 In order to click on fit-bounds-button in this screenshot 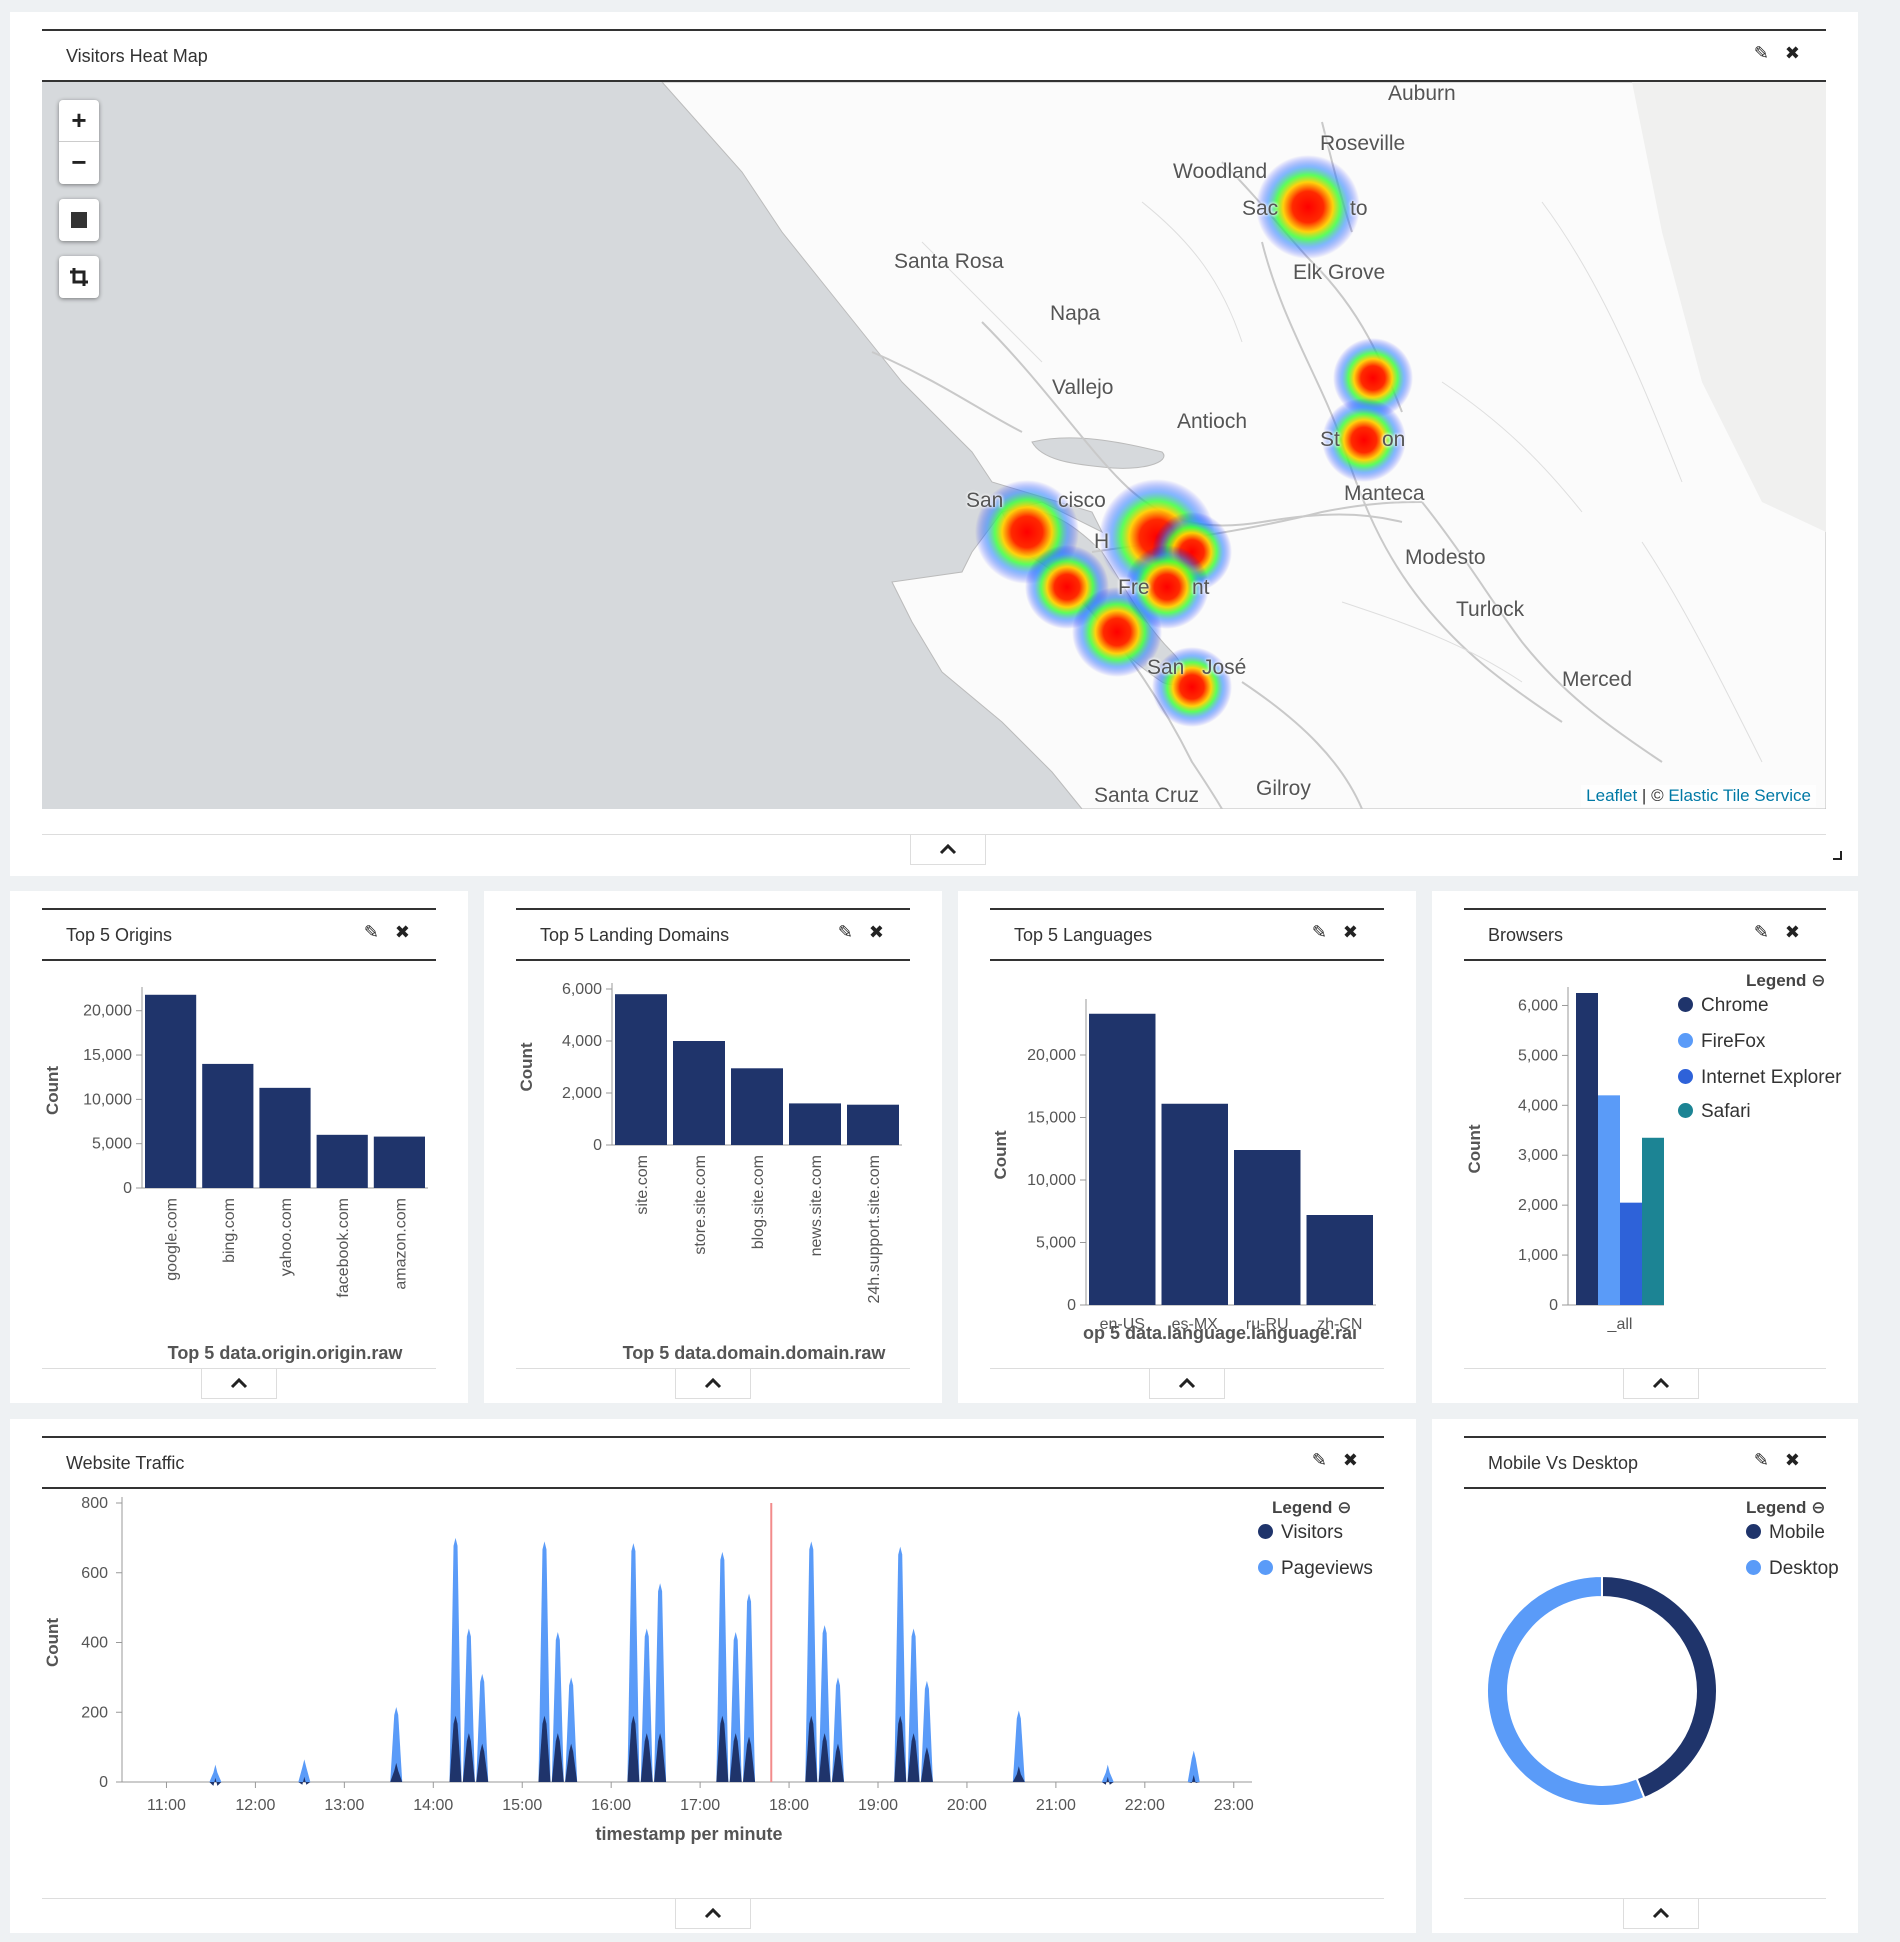, I will do `click(79, 277)`.